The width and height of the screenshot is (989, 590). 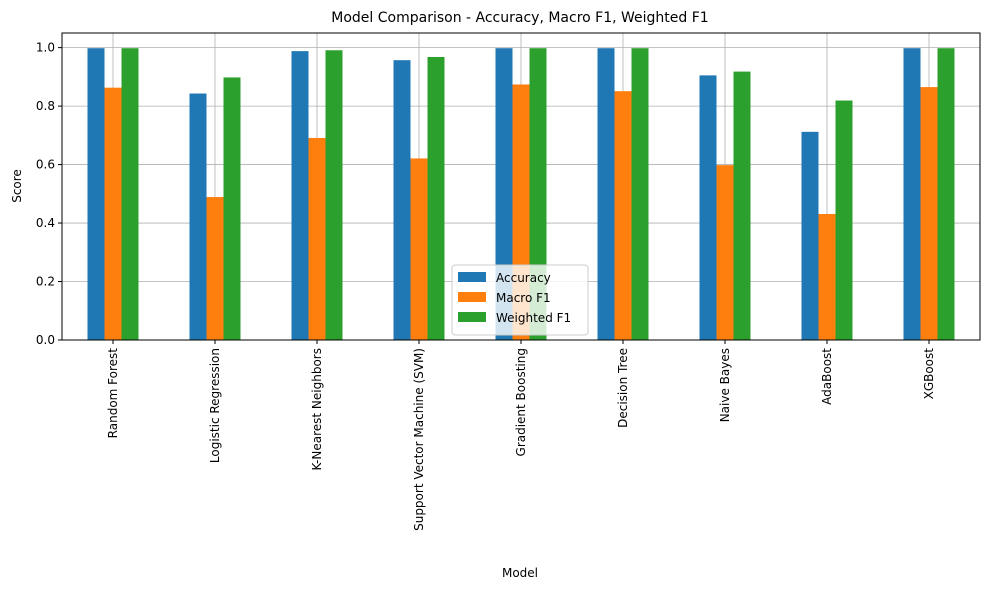 What do you see at coordinates (725, 385) in the screenshot?
I see `x-tick-label: Naive Bayes` at bounding box center [725, 385].